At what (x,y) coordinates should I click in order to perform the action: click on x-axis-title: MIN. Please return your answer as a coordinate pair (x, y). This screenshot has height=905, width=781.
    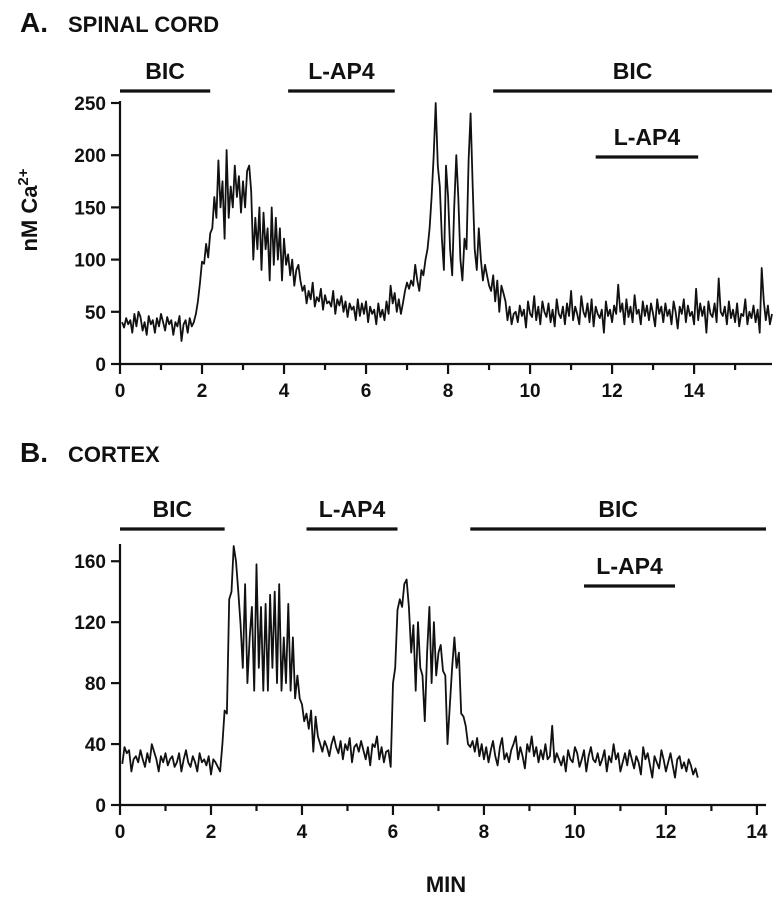
    Looking at the image, I should click on (446, 884).